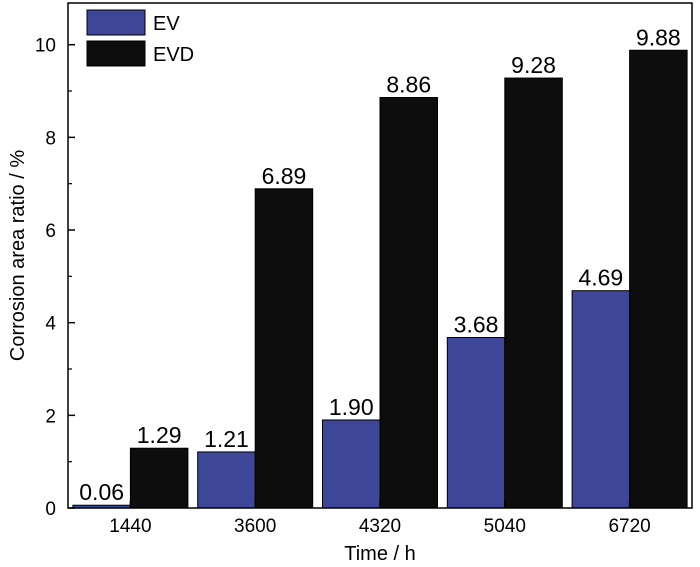 Image resolution: width=700 pixels, height=567 pixels. What do you see at coordinates (140, 38) in the screenshot?
I see `legend: EV EVD` at bounding box center [140, 38].